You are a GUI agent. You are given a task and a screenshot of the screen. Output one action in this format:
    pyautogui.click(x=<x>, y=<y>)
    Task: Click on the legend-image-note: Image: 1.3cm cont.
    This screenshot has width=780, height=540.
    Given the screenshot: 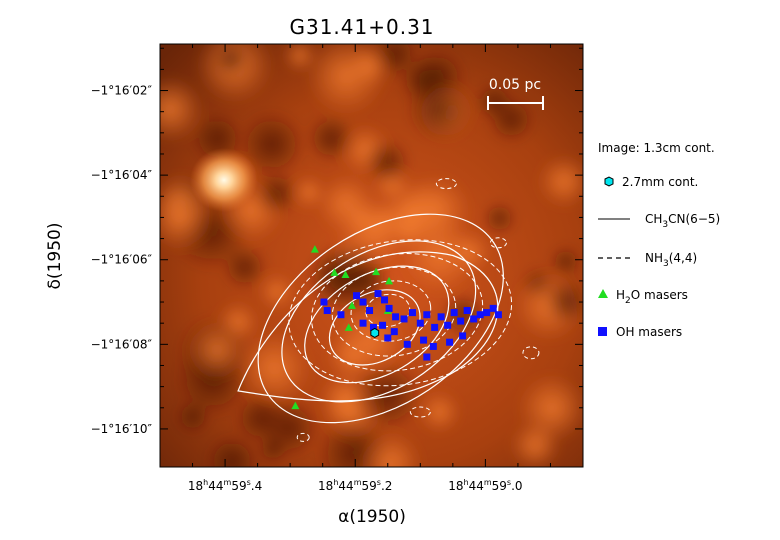 What is the action you would take?
    pyautogui.click(x=656, y=148)
    